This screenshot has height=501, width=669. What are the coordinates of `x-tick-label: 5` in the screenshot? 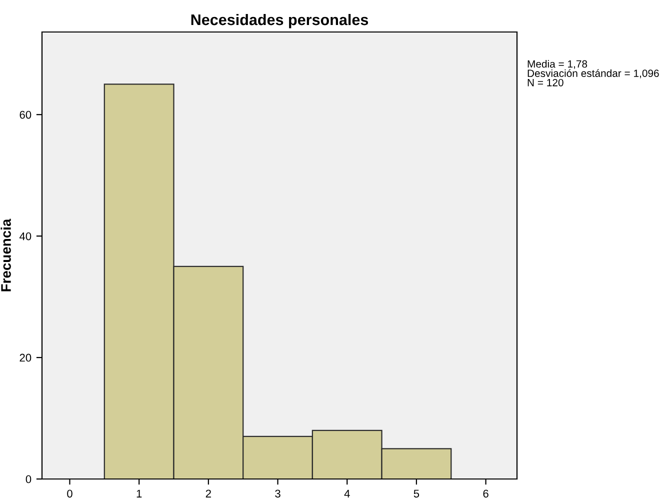 It's located at (417, 494).